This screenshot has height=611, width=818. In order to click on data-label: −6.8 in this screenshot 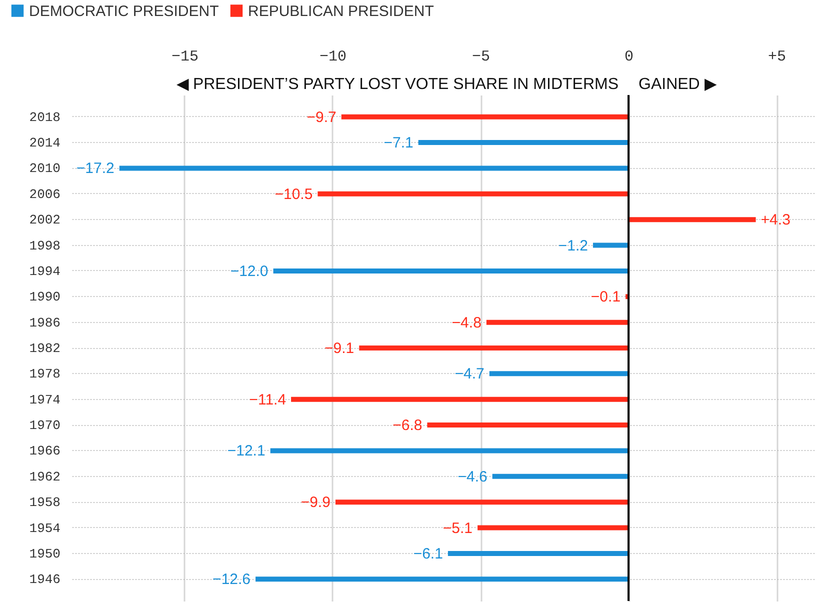, I will do `click(407, 425)`.